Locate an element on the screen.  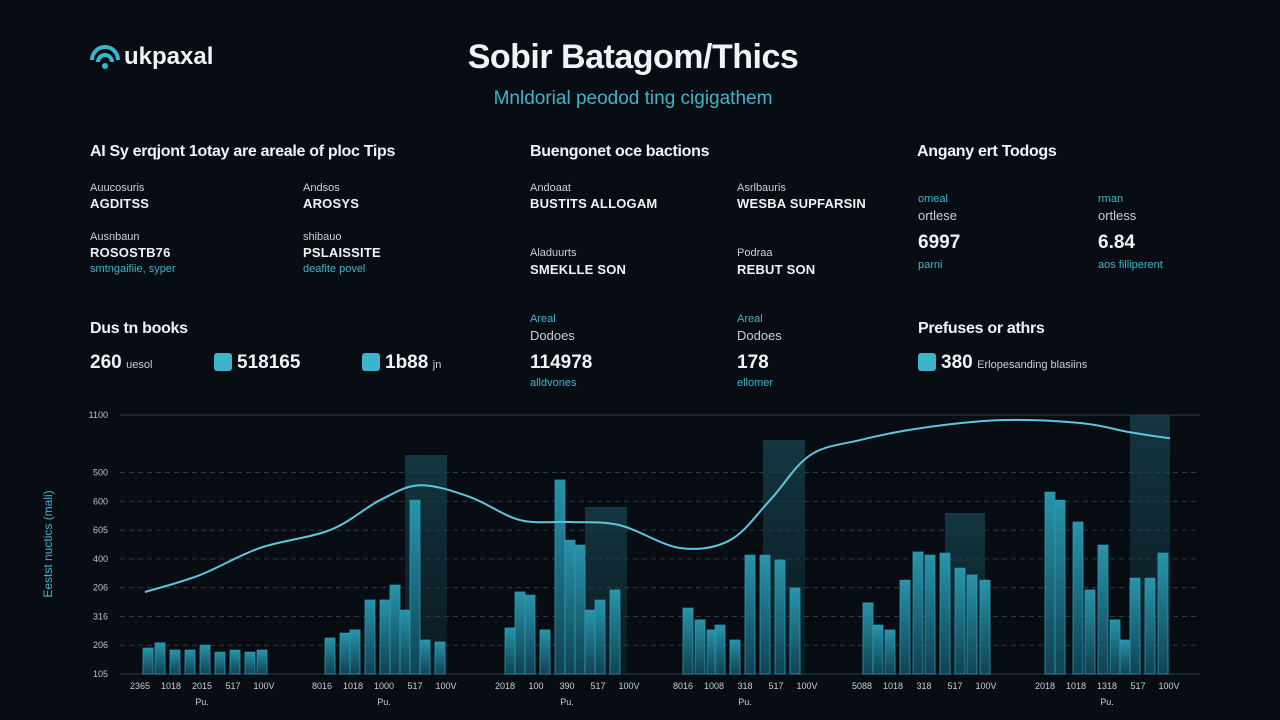
stat: 518165 is located at coordinates (257, 363).